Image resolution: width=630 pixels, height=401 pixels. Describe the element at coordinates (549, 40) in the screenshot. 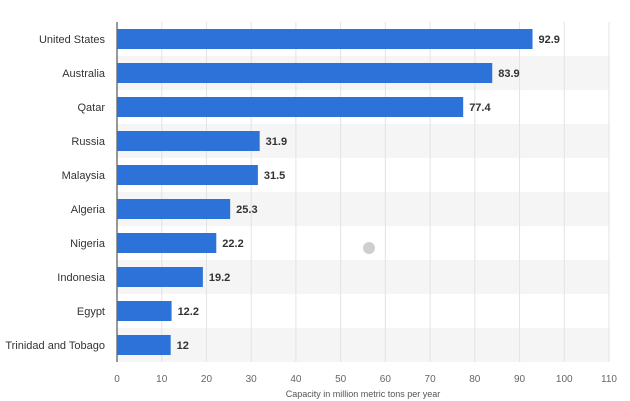

I see `value-label: 92.9` at that location.